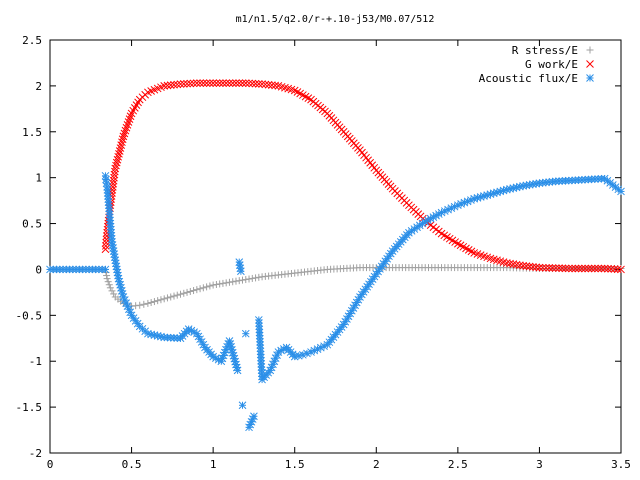 This screenshot has width=640, height=480. Describe the element at coordinates (295, 464) in the screenshot. I see `x-tick-label: 1.5` at that location.